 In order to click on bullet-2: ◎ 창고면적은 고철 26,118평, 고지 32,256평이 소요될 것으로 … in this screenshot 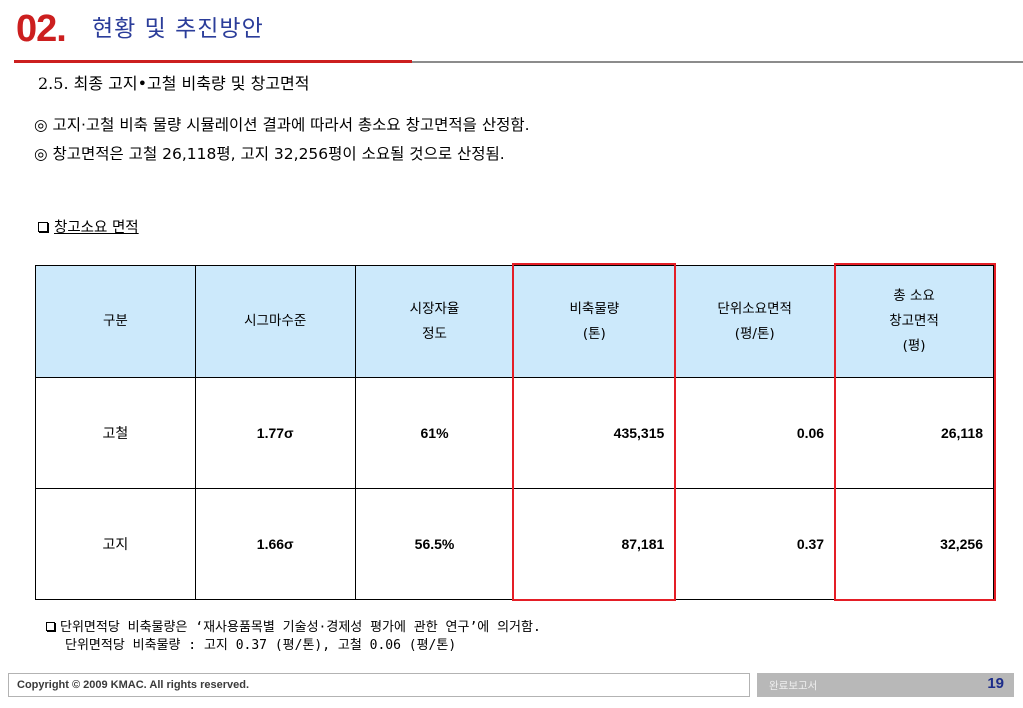, I will do `click(269, 154)`.